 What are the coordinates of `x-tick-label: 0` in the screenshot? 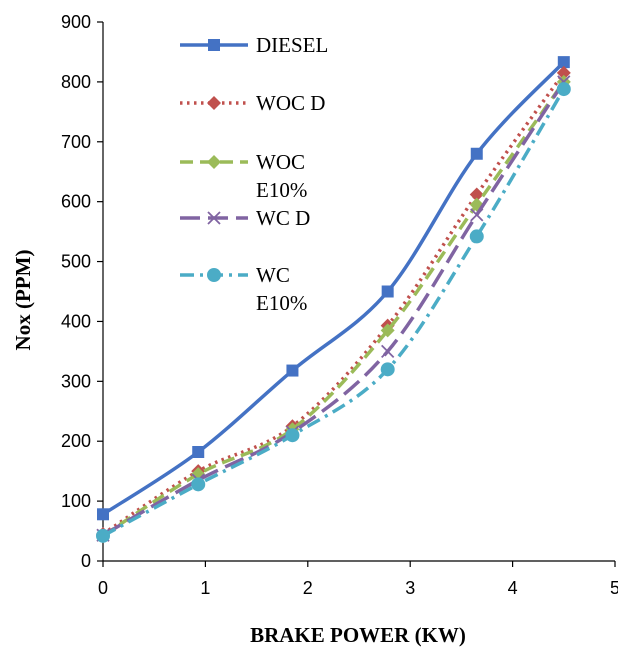 It's located at (103, 588).